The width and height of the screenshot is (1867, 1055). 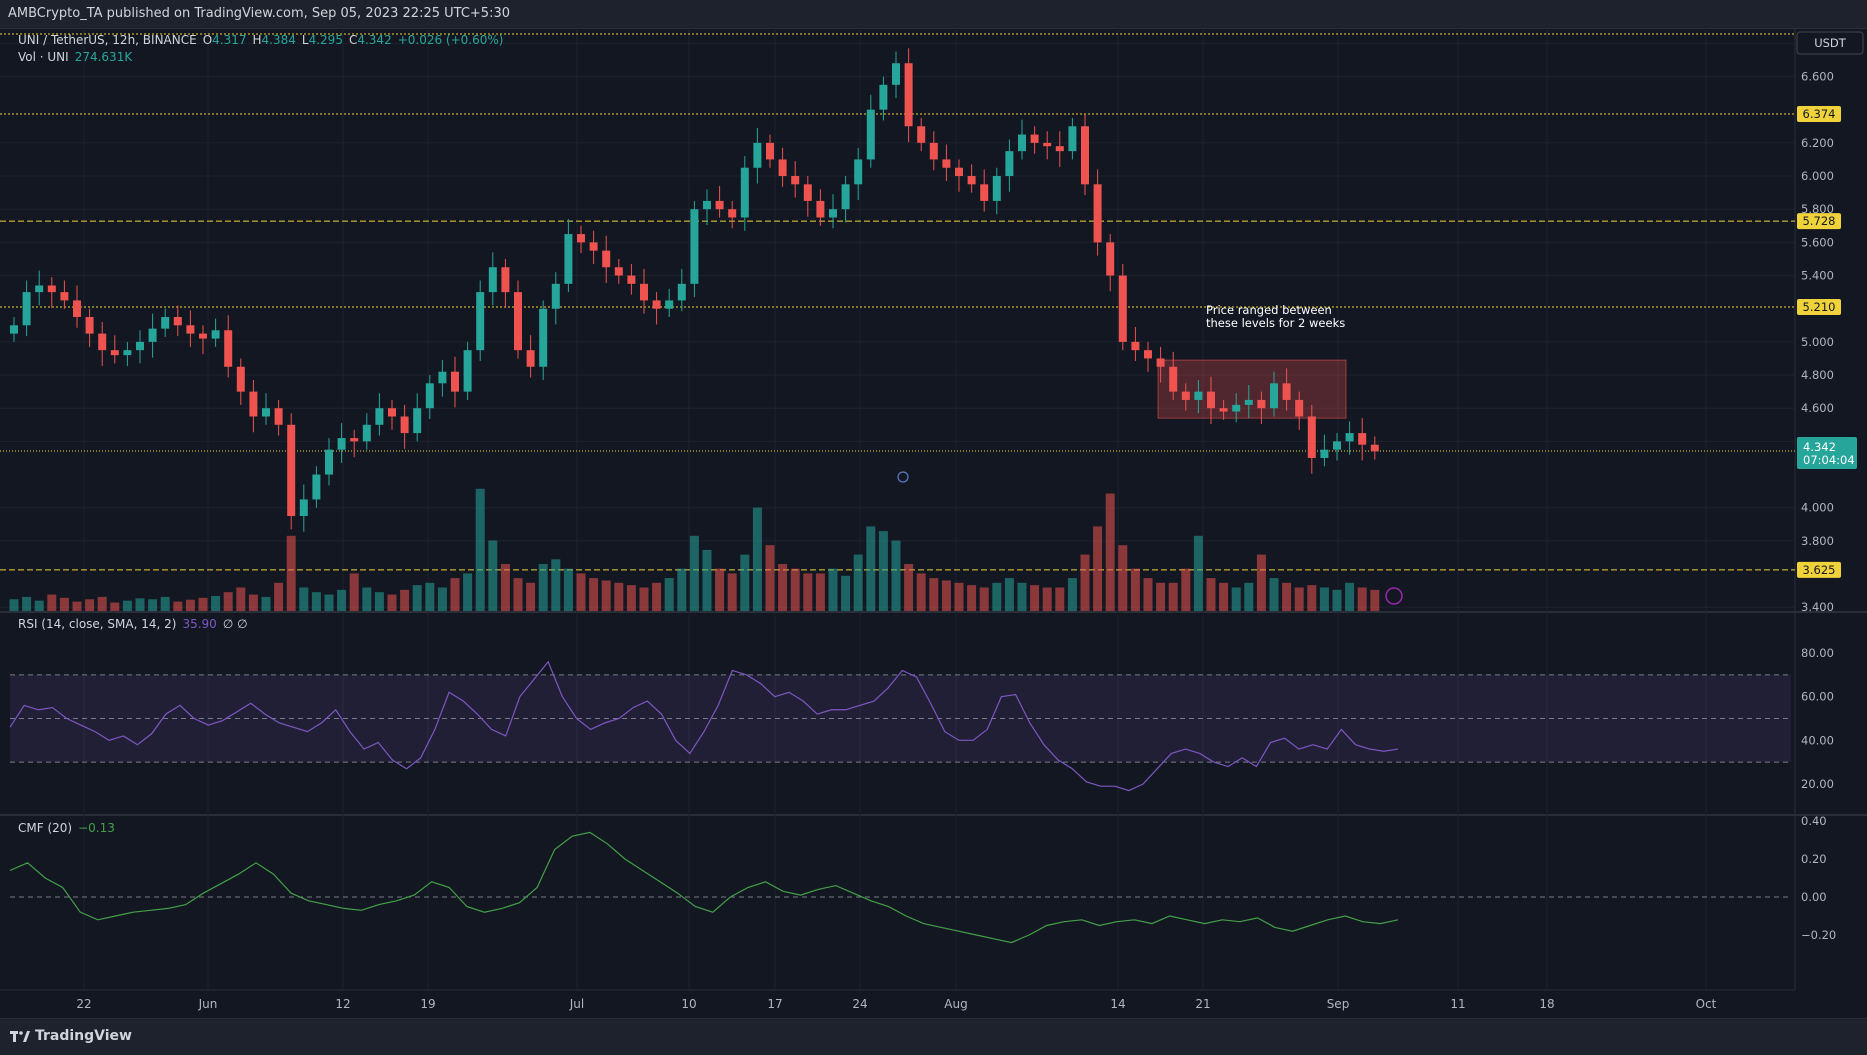 I want to click on rsi-line, so click(x=704, y=726).